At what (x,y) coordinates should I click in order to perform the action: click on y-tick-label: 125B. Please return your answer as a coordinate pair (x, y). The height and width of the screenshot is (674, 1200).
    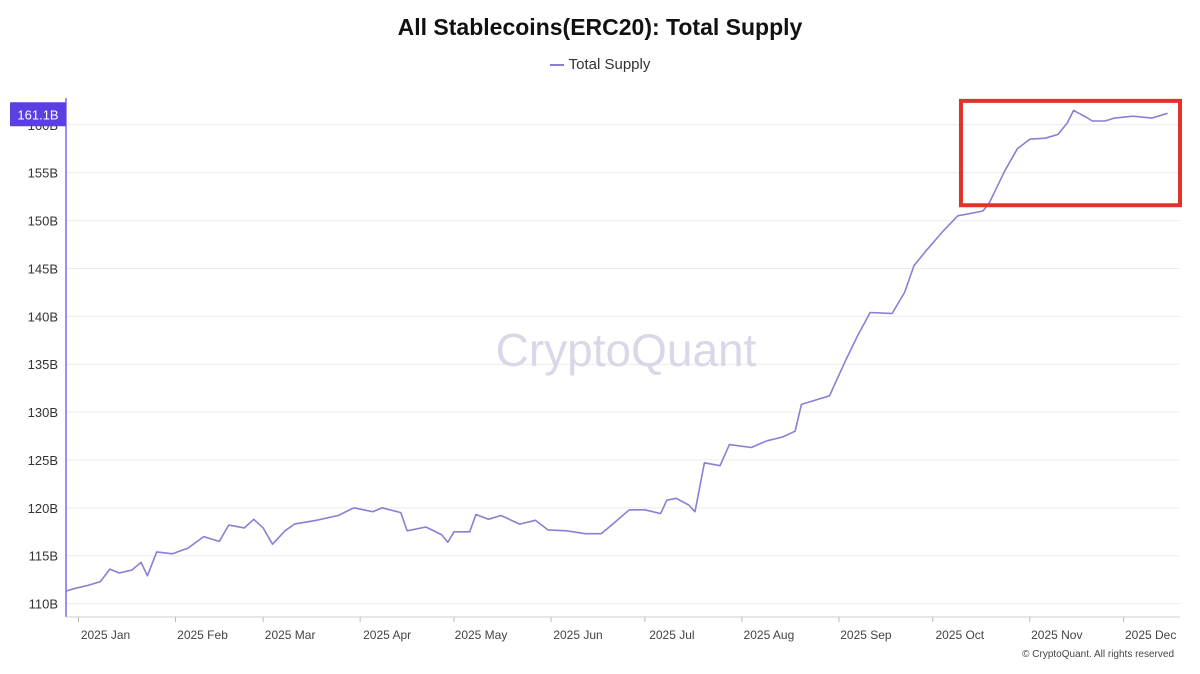
    Looking at the image, I should click on (43, 460).